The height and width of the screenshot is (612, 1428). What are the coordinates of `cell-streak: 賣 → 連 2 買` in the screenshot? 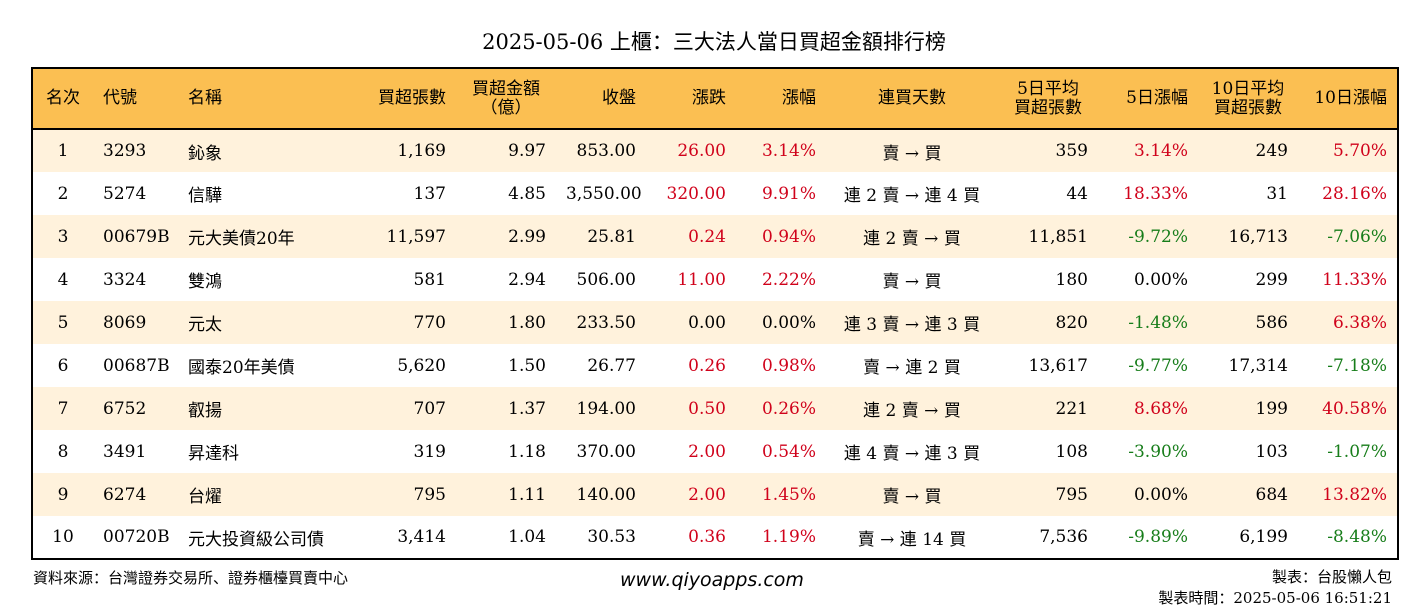 It's located at (912, 368).